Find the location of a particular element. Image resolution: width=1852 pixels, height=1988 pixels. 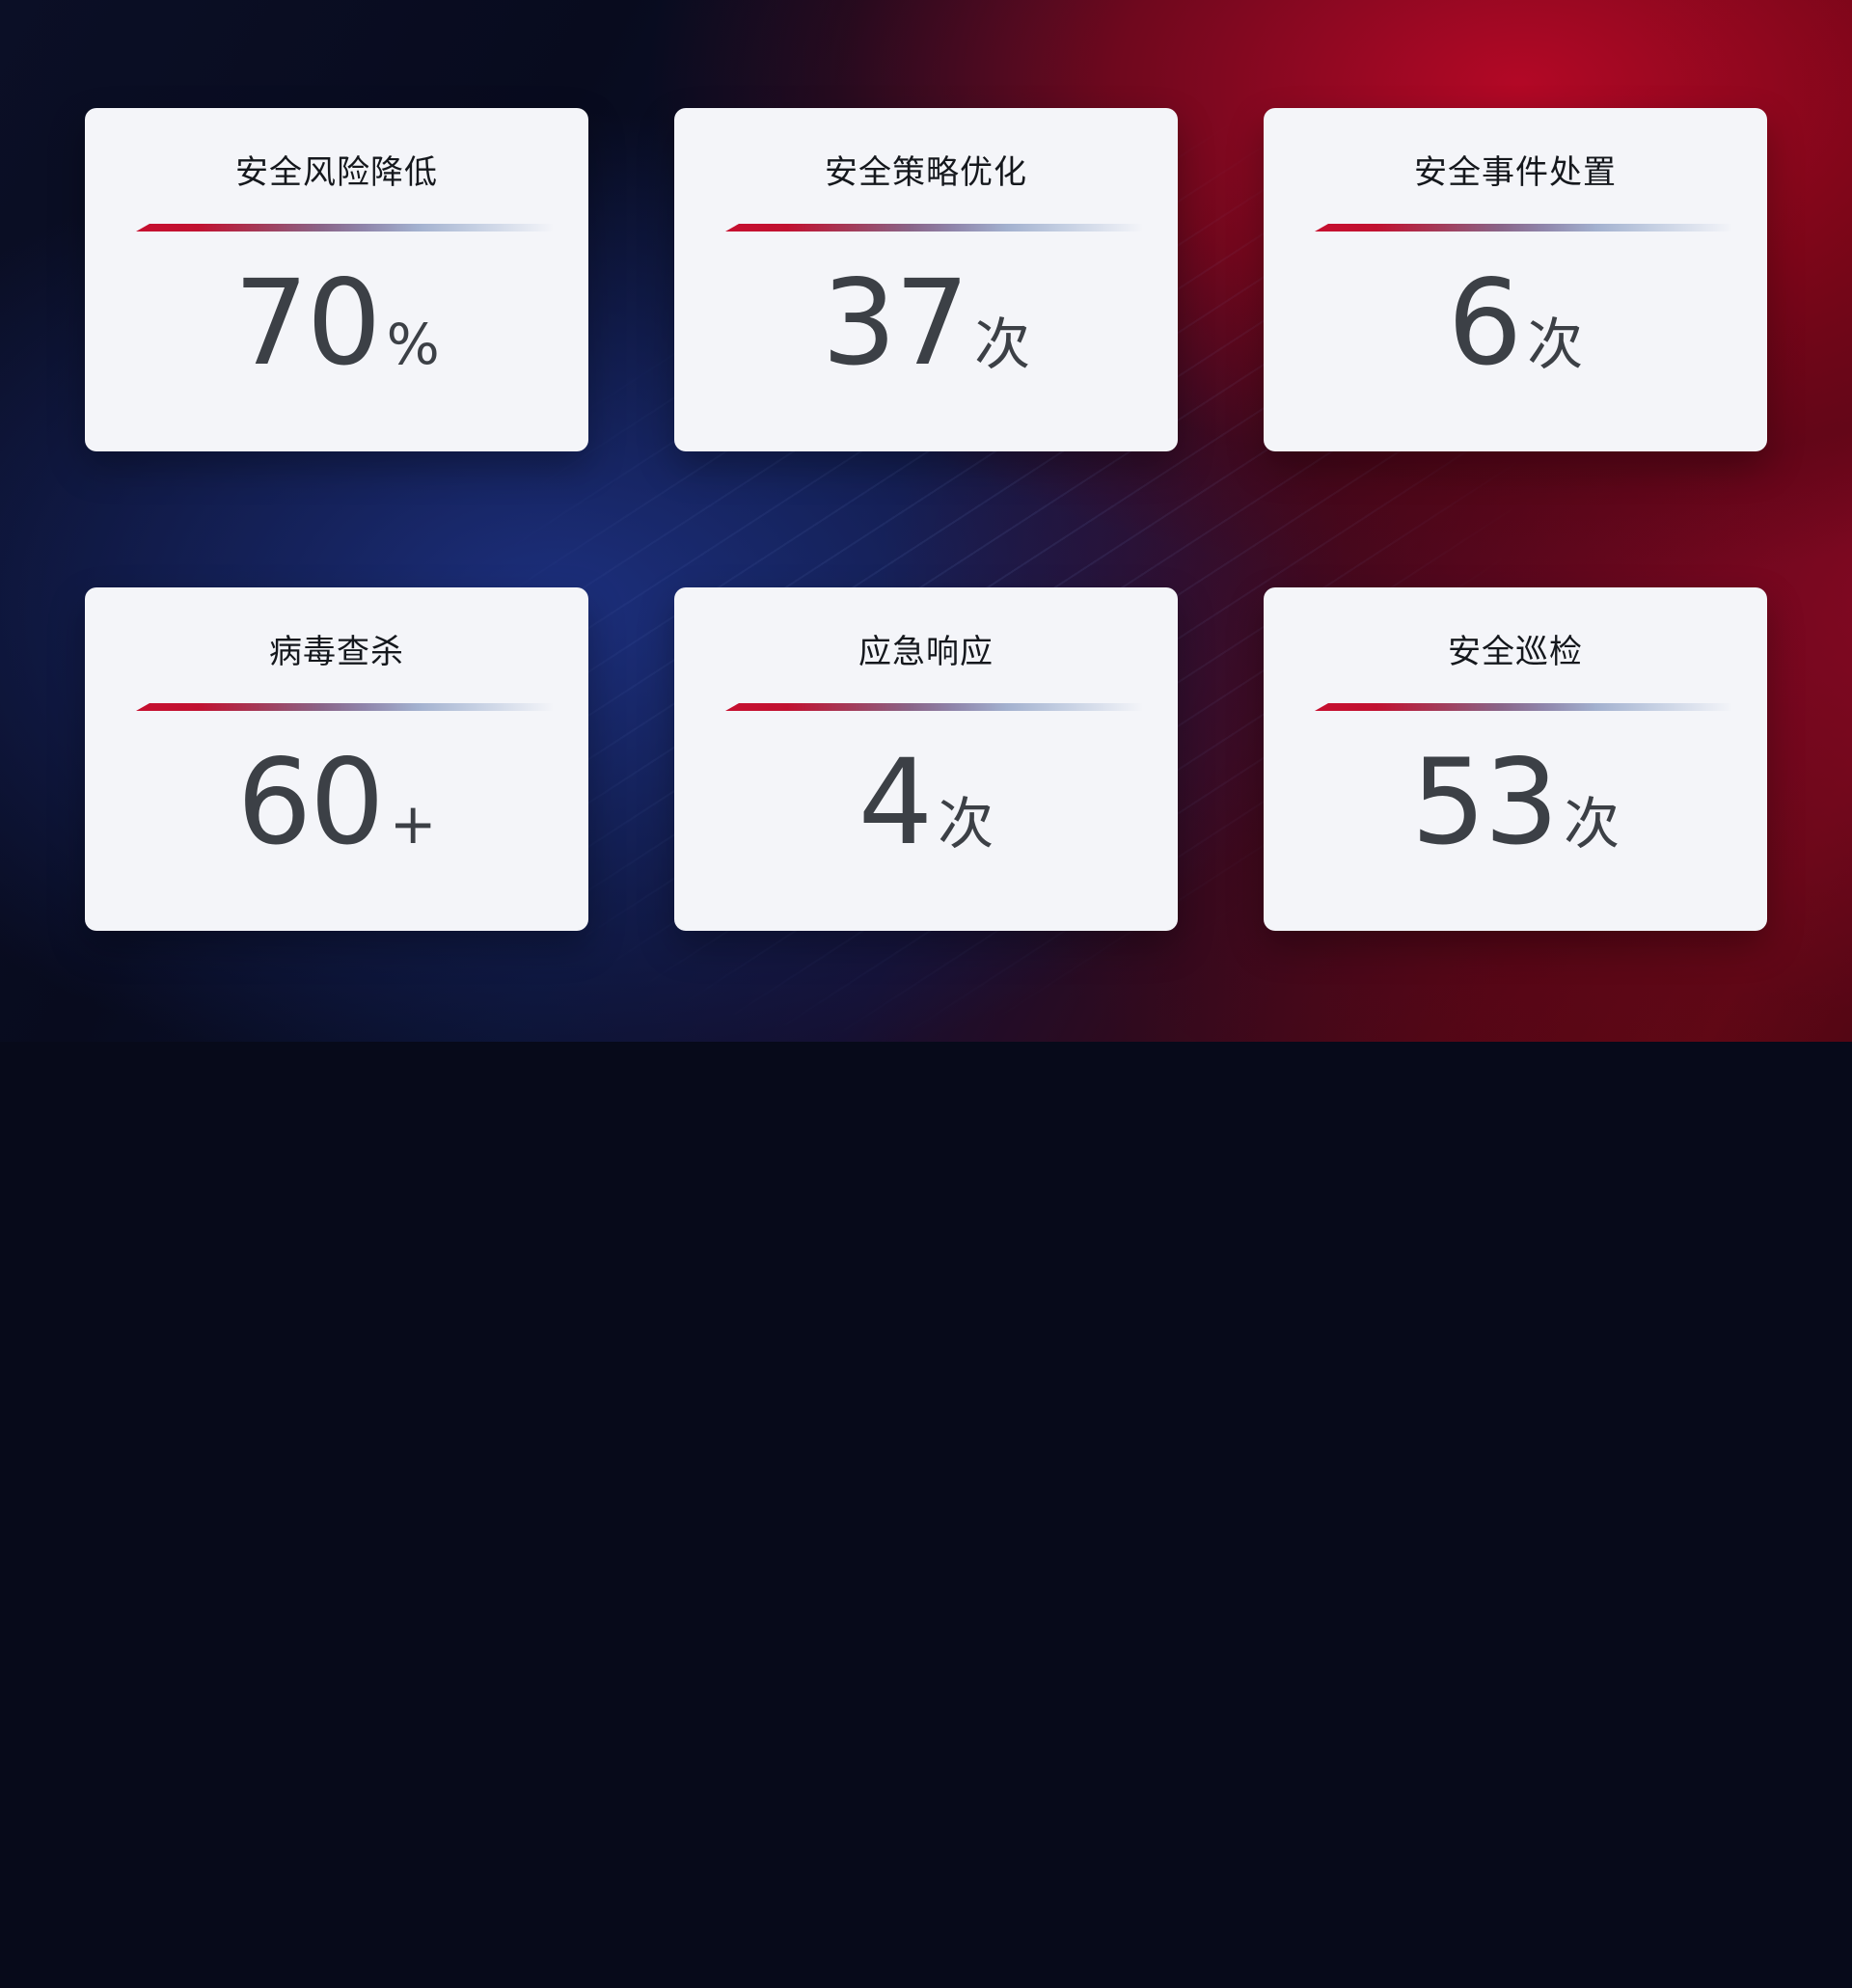

stat-unit: + is located at coordinates (413, 824).